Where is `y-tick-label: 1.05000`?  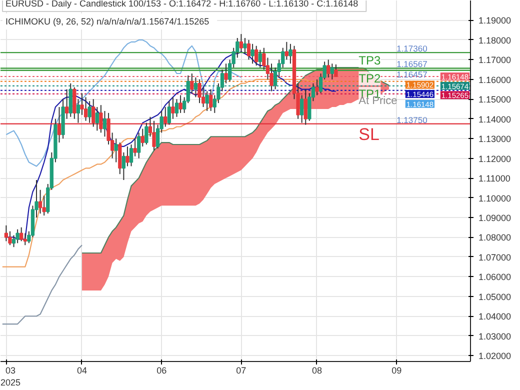
y-tick-label: 1.05000 is located at coordinates (495, 297).